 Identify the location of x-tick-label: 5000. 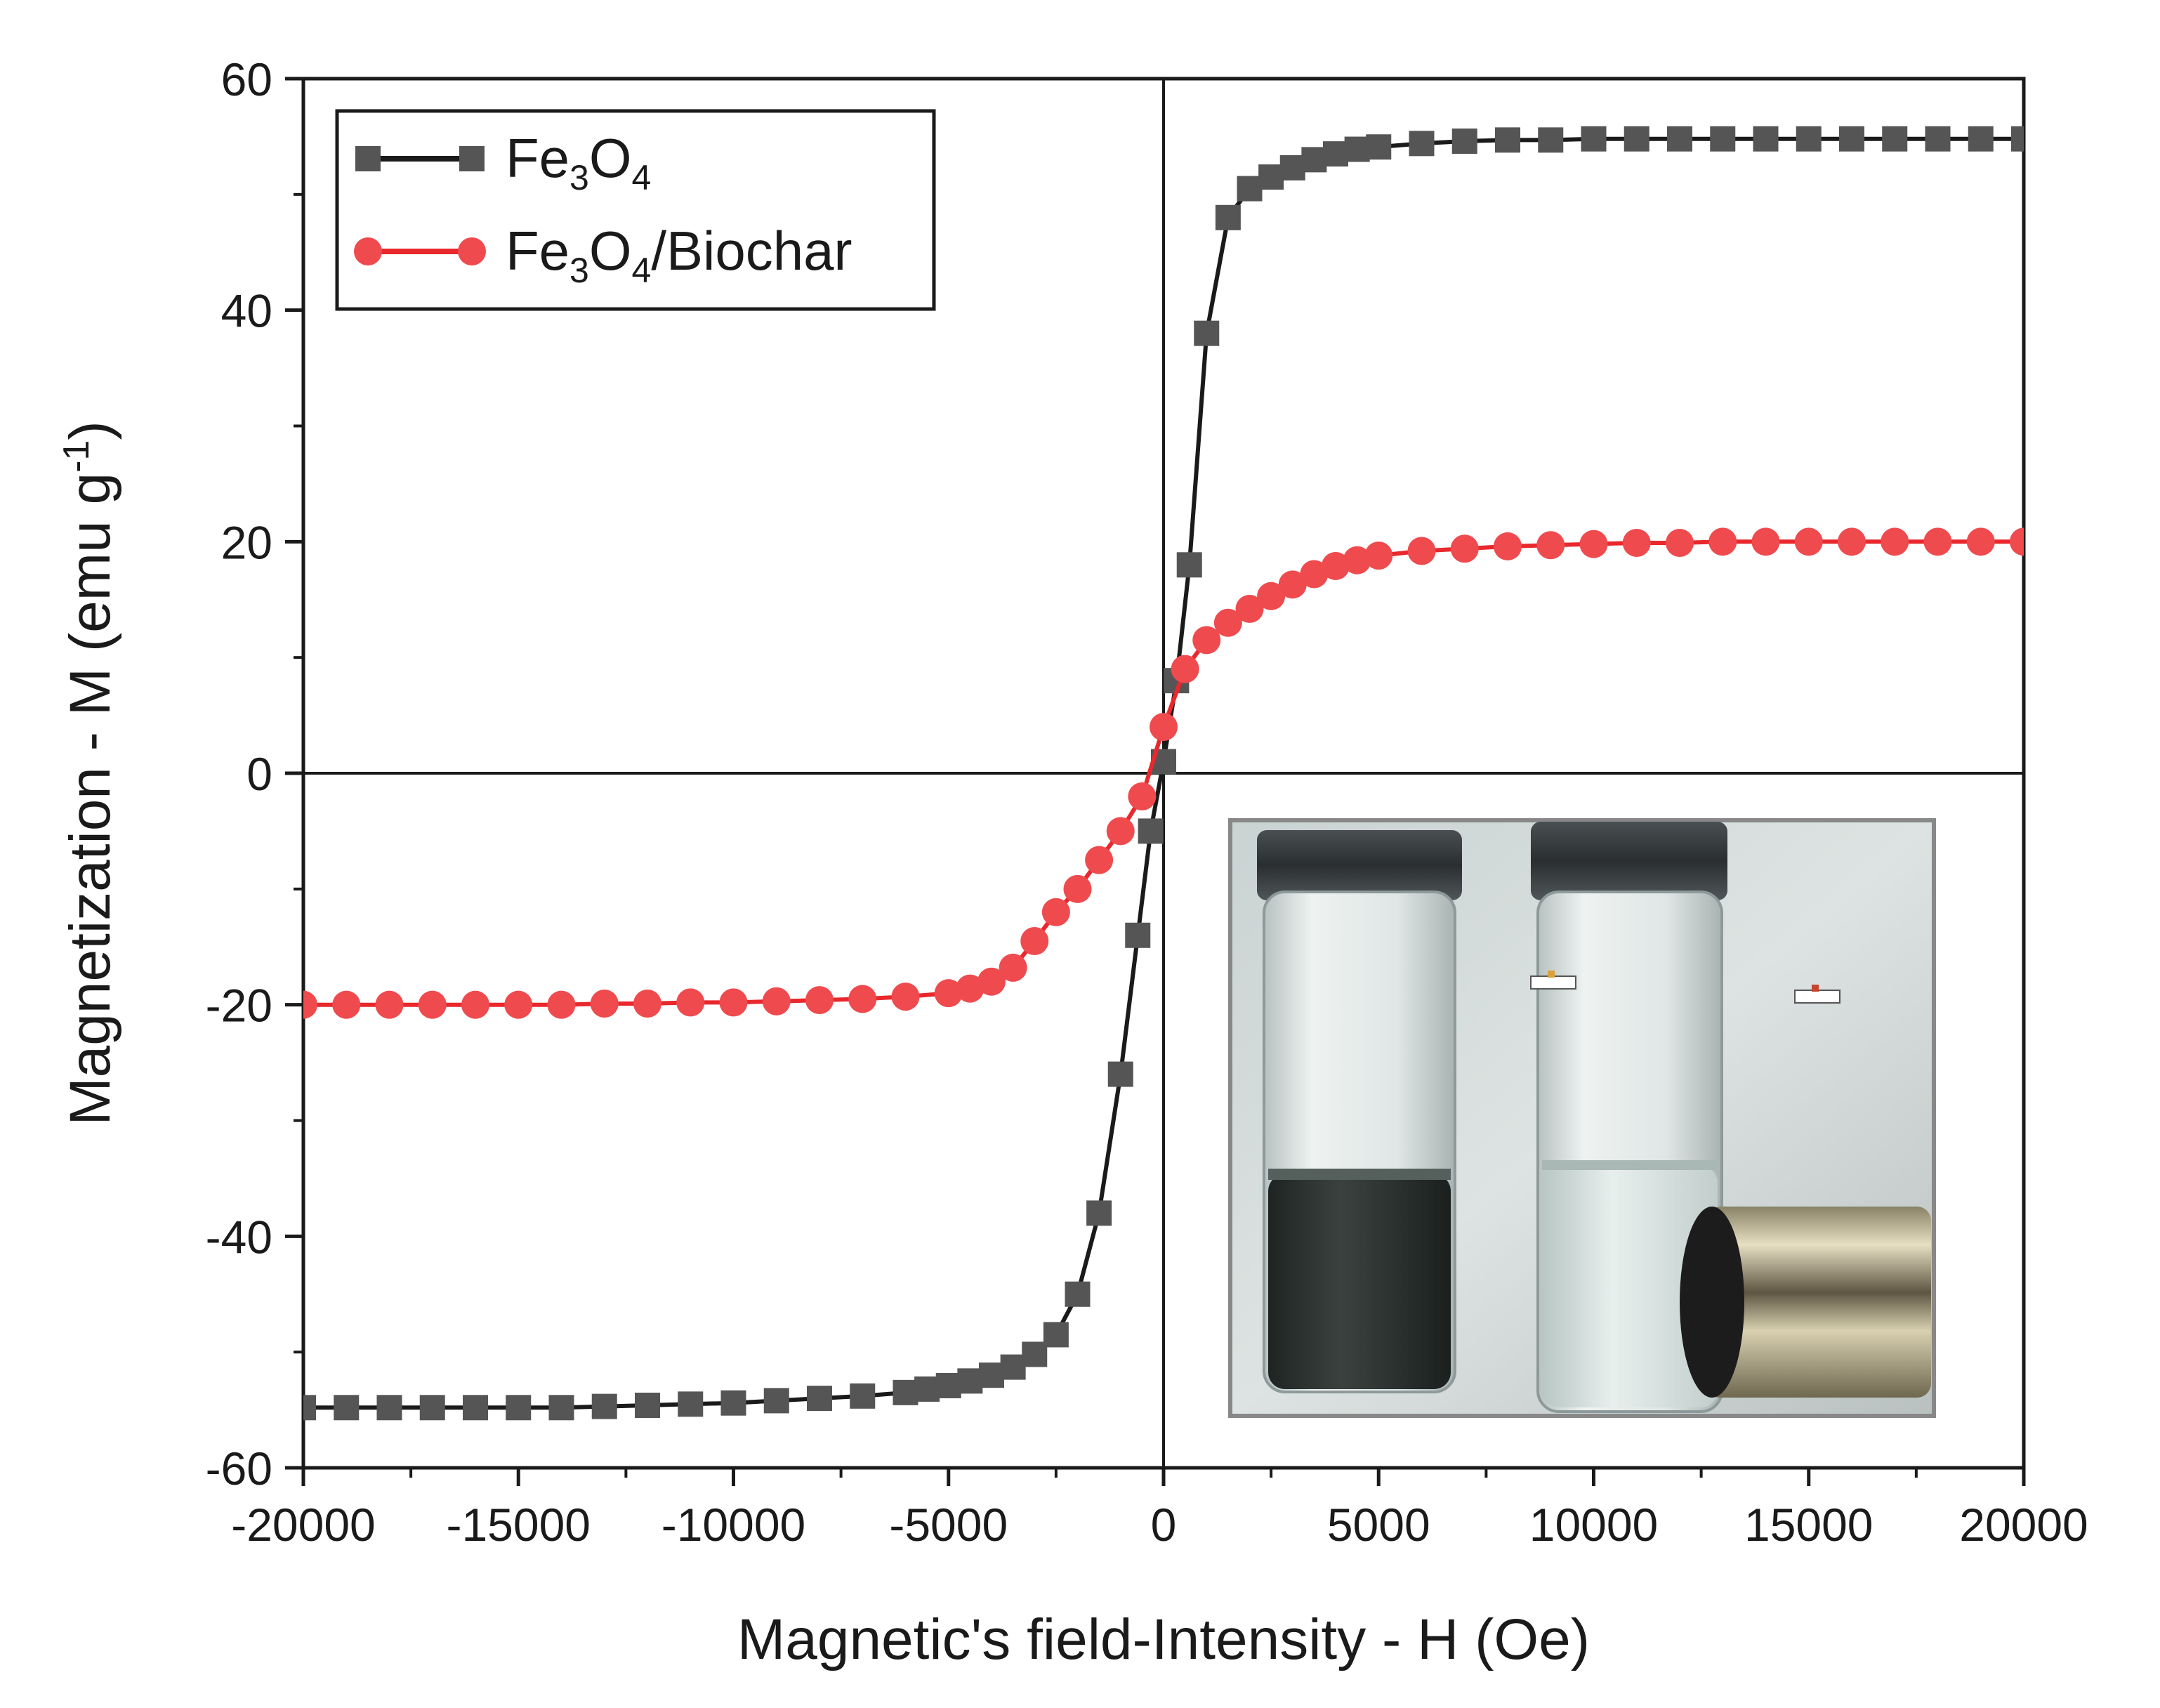
(1378, 1525).